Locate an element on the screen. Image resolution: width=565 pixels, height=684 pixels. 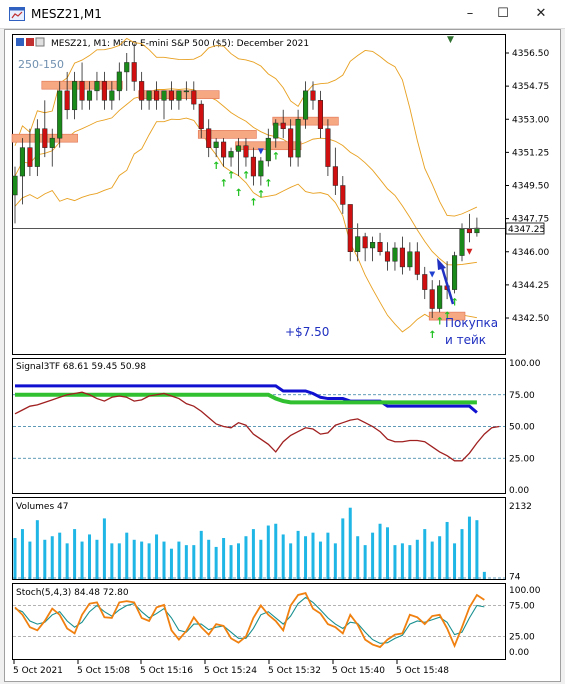
collapse-arrow-icon: ▼ is located at coordinates (450, 40).